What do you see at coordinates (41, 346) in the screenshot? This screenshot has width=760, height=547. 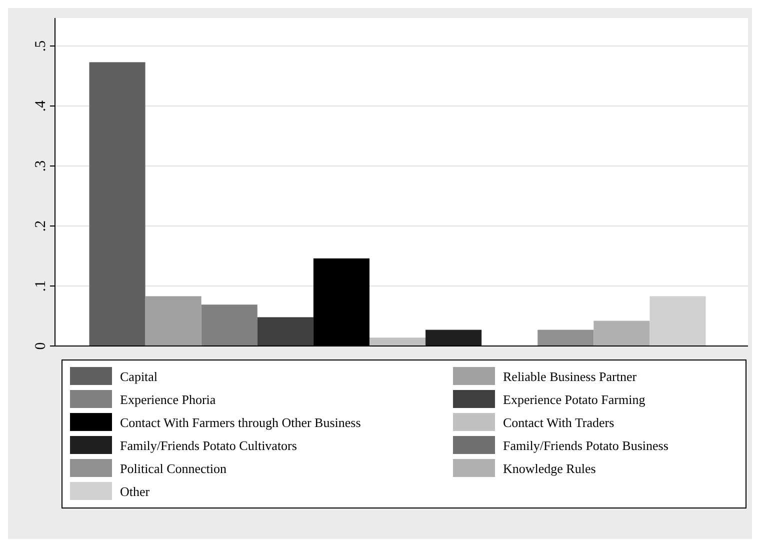 I see `y-tick-label: 0` at bounding box center [41, 346].